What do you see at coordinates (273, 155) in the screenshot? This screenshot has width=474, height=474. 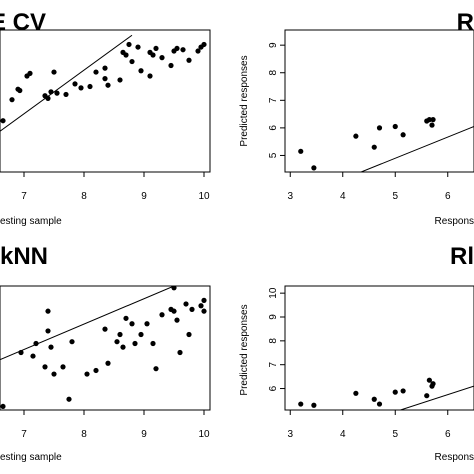 I see `y-tick-label: 5` at bounding box center [273, 155].